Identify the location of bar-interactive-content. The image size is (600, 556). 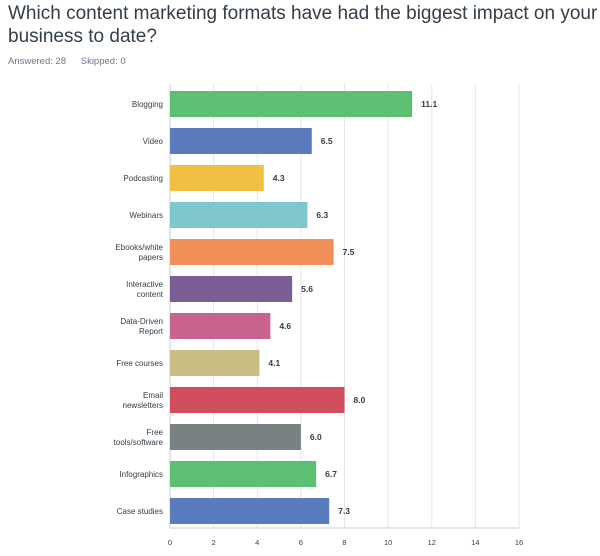
(231, 289).